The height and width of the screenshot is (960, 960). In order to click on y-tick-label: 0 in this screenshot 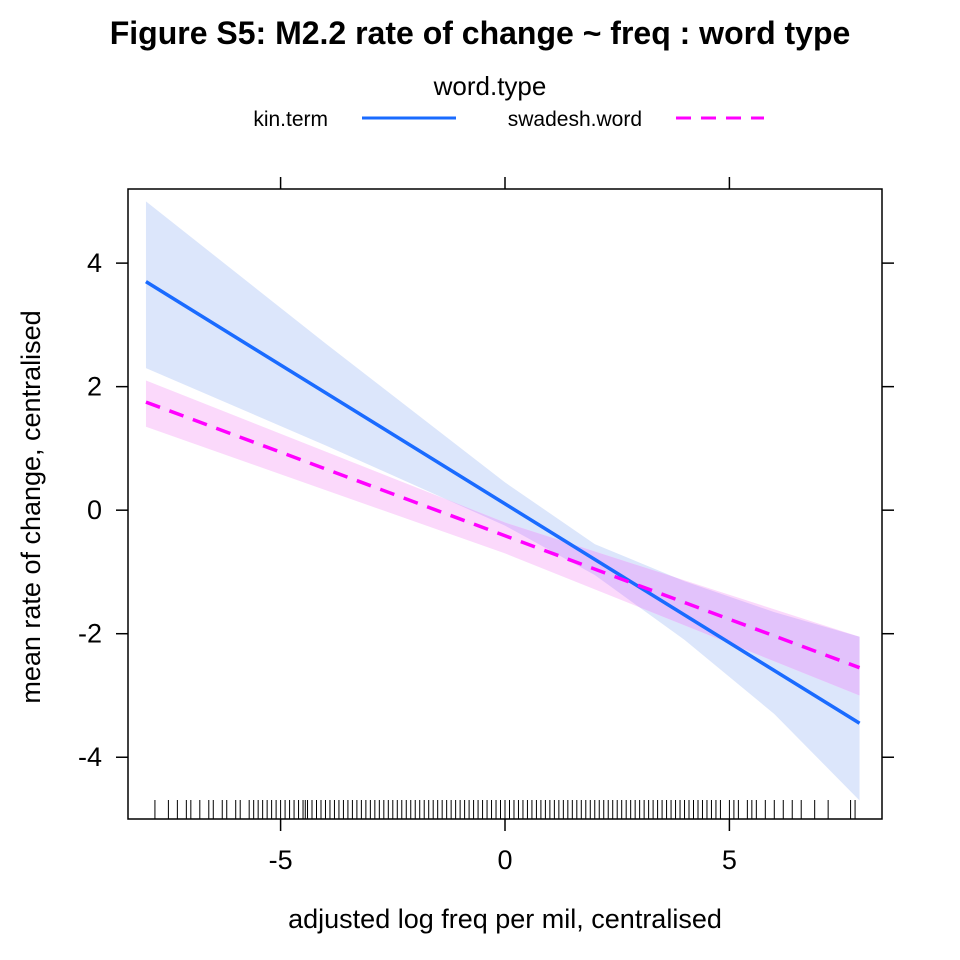, I will do `click(94, 510)`.